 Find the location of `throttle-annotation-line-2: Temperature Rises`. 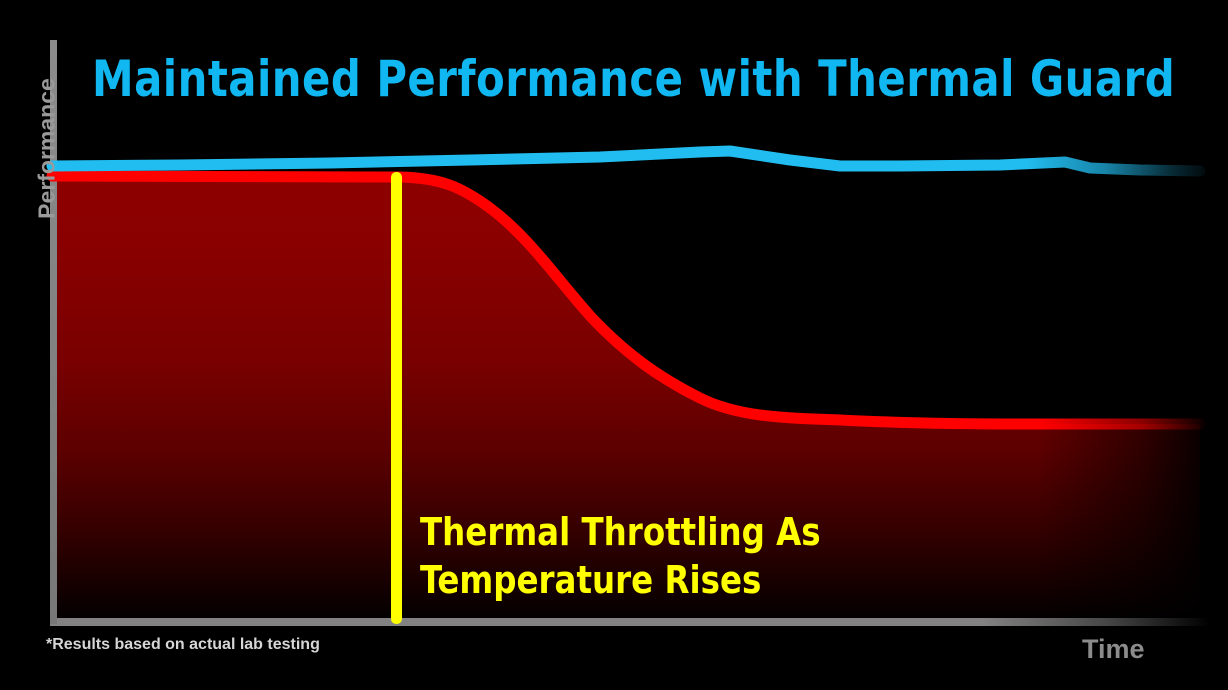

throttle-annotation-line-2: Temperature Rises is located at coordinates (591, 580).